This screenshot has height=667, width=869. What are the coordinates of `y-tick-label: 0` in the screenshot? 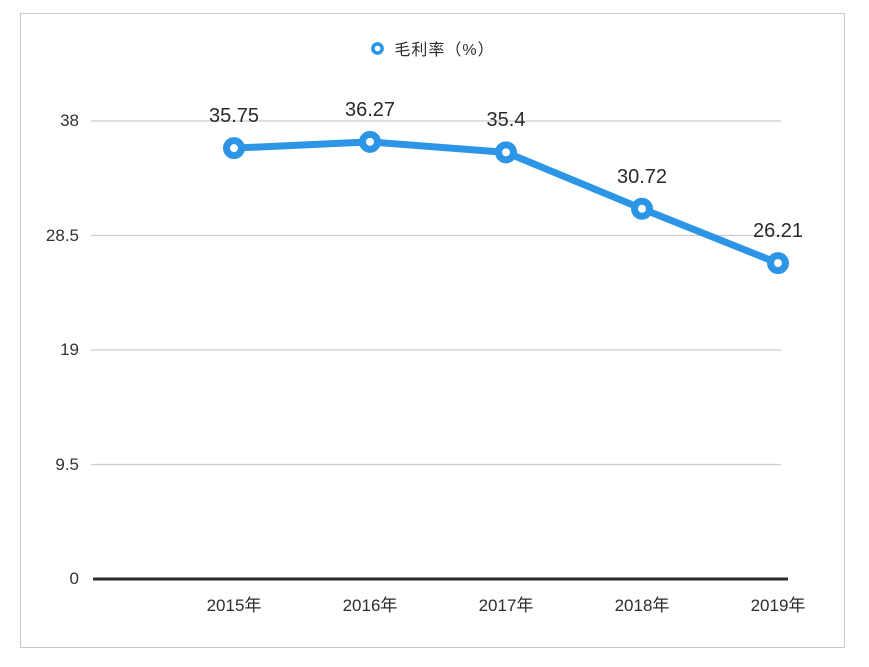 It's located at (74, 578).